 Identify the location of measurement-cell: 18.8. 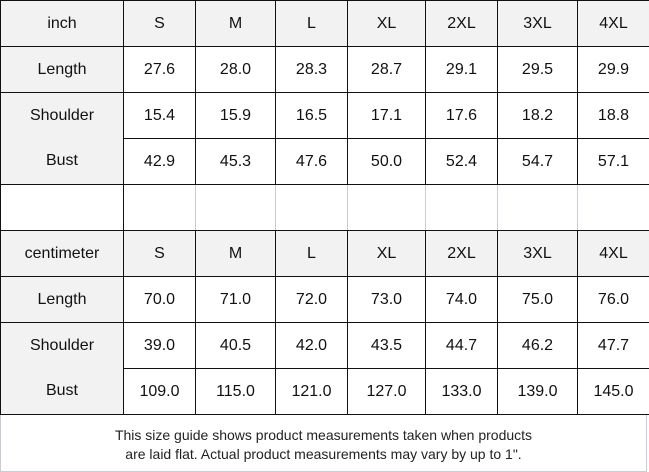
(613, 115).